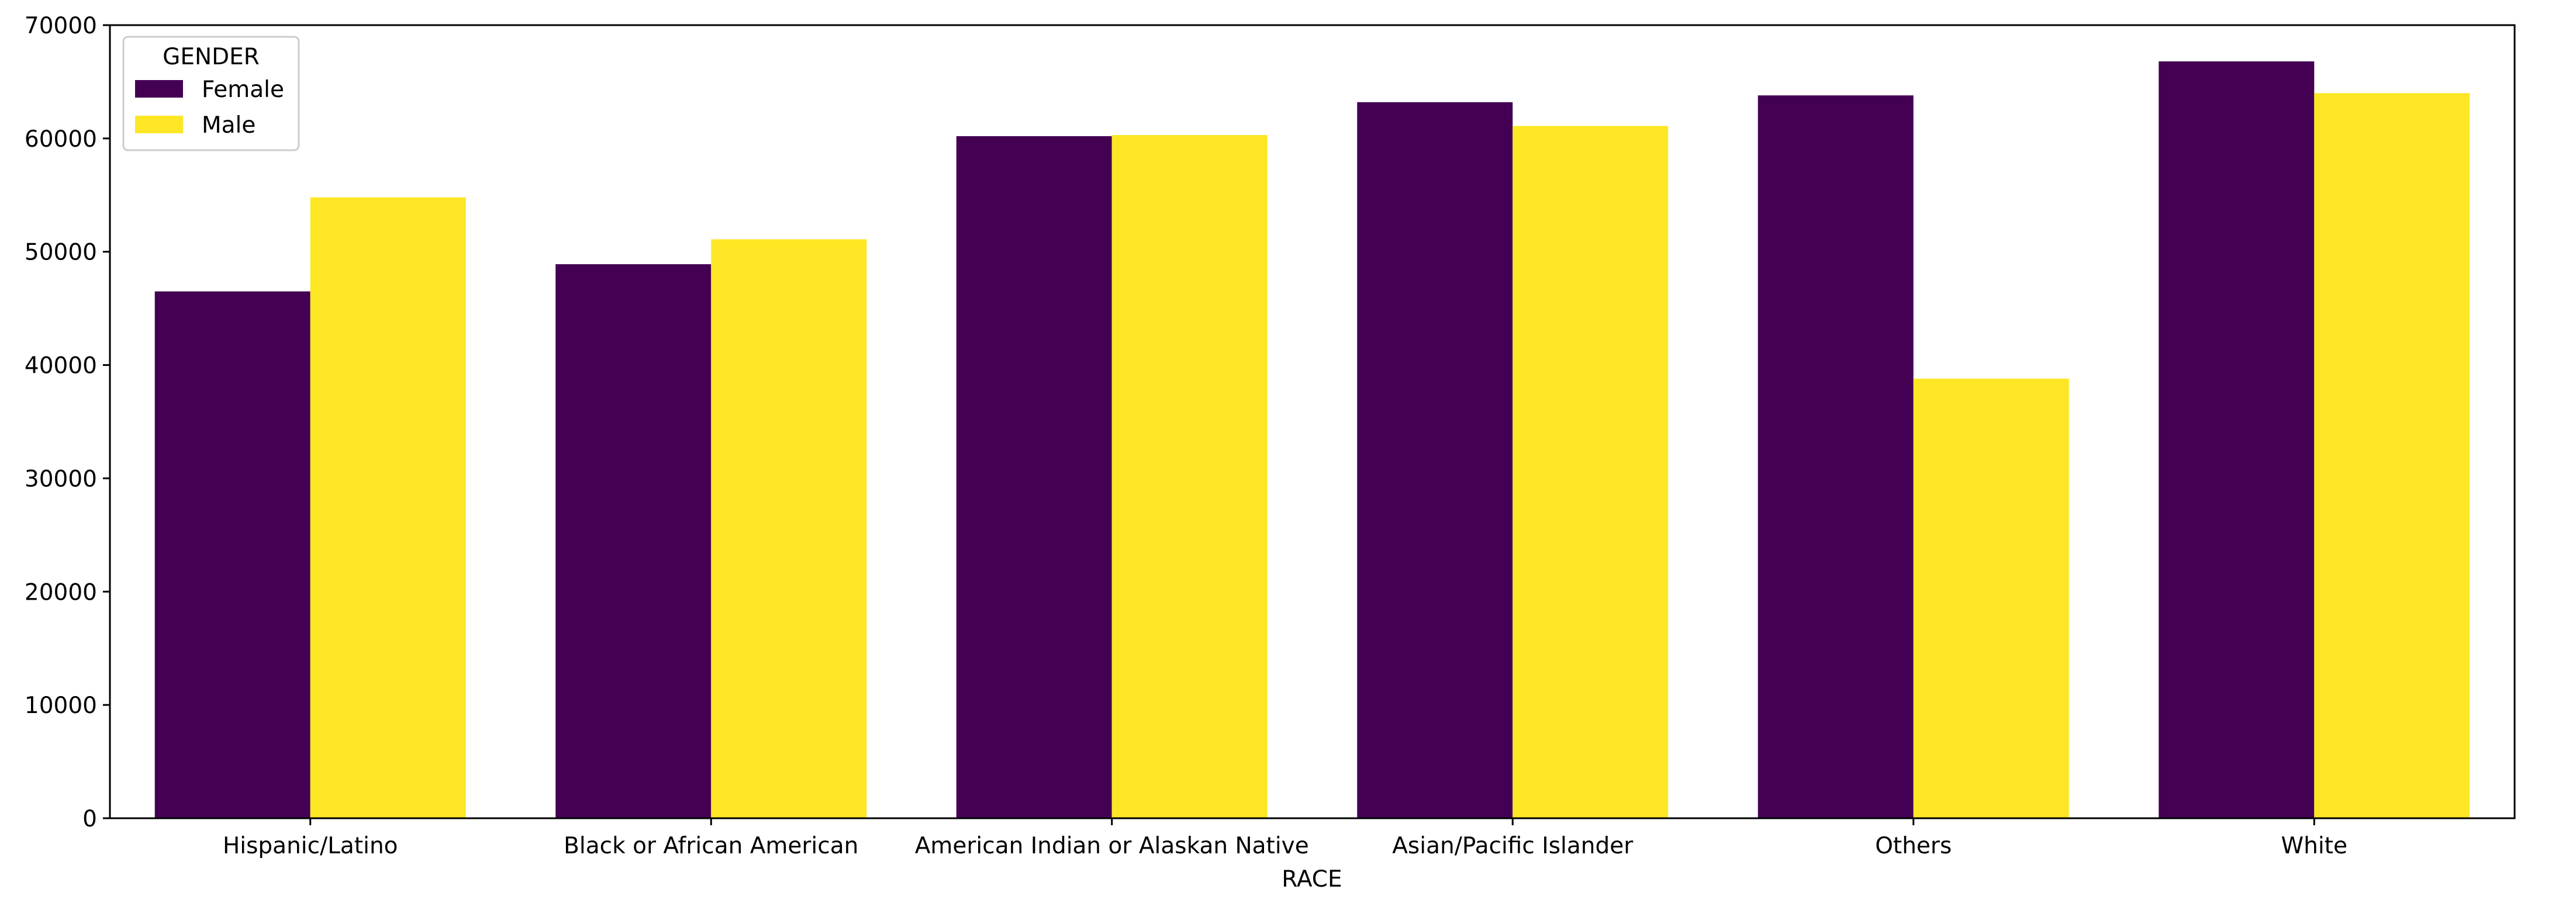 This screenshot has width=2576, height=910. Describe the element at coordinates (388, 508) in the screenshot. I see `bar-male-hispanic-latino` at that location.